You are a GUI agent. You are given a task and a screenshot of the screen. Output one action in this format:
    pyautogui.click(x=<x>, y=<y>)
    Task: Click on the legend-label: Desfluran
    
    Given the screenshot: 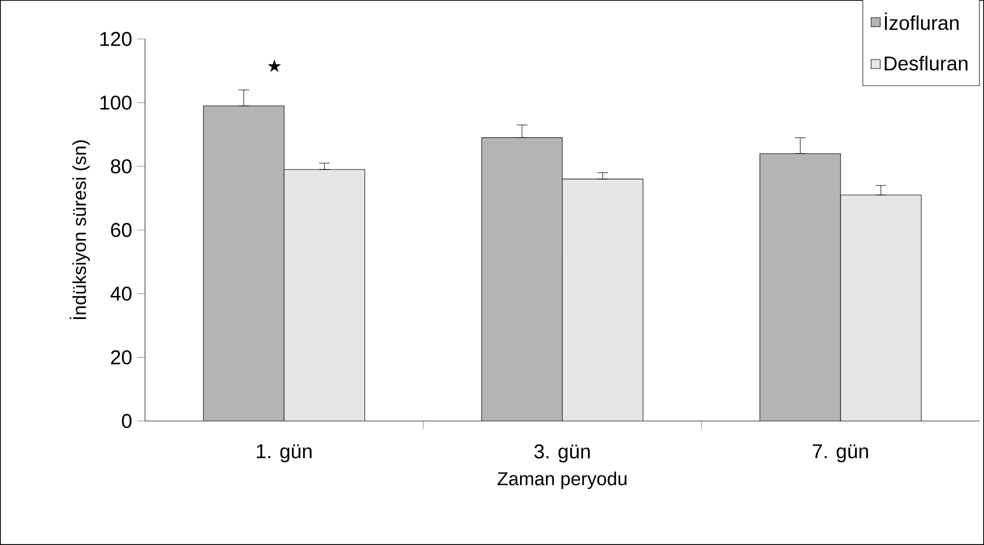 What is the action you would take?
    pyautogui.click(x=926, y=63)
    